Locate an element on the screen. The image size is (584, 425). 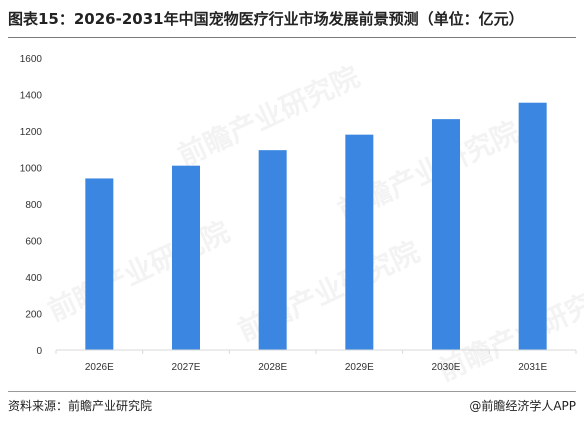
chart-title: 图表15：2026-2031年中国宠物医疗行业市场发展前景预测（单位：亿元） is located at coordinates (266, 19).